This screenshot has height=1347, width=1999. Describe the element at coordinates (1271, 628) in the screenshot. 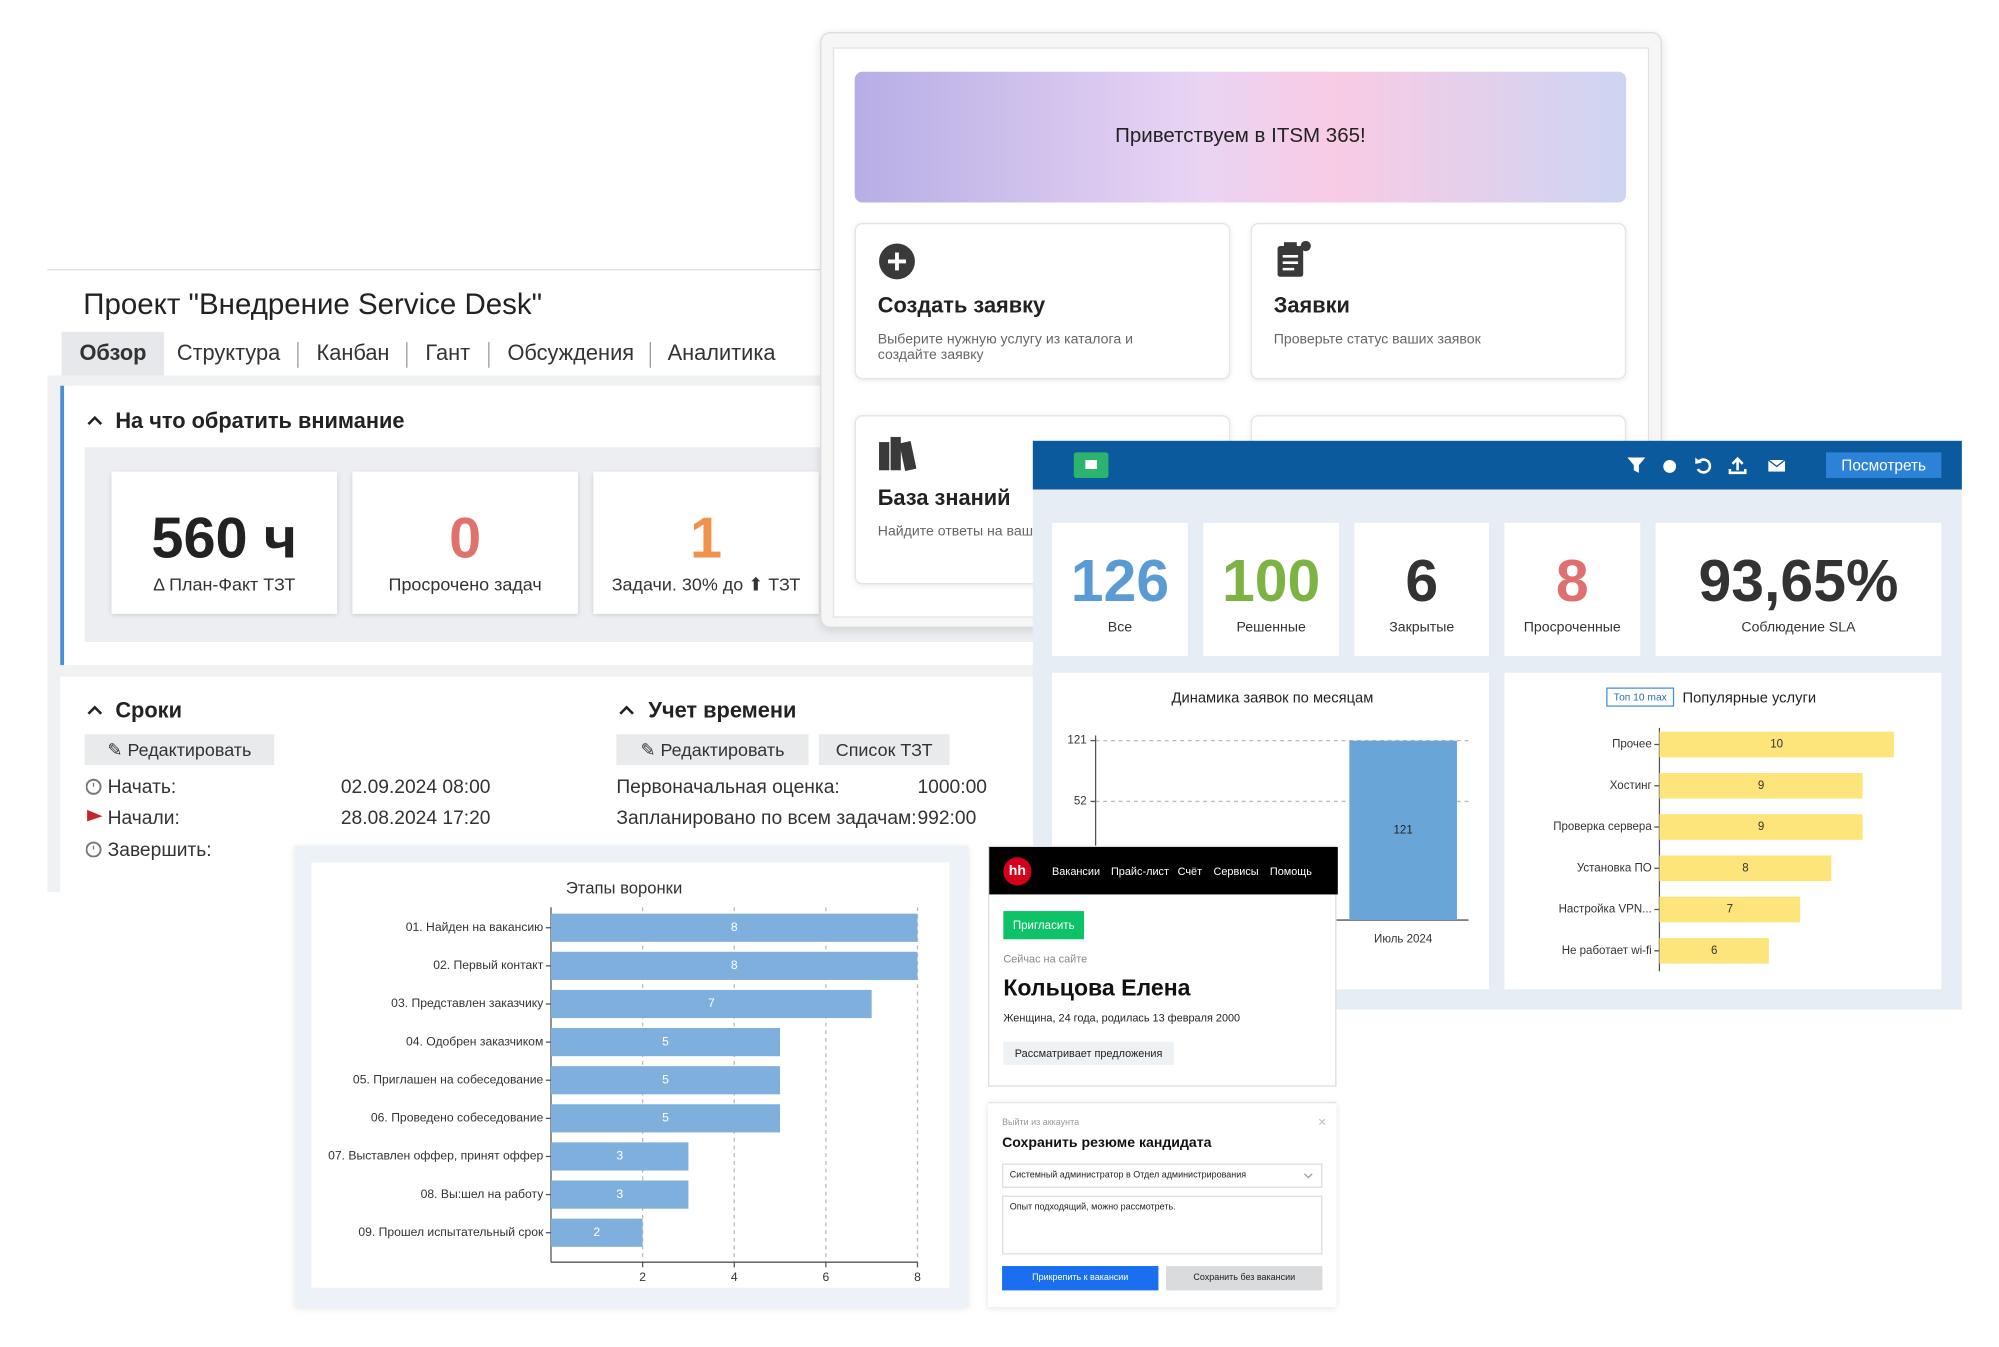

I see `kpi-label: Решенные` at that location.